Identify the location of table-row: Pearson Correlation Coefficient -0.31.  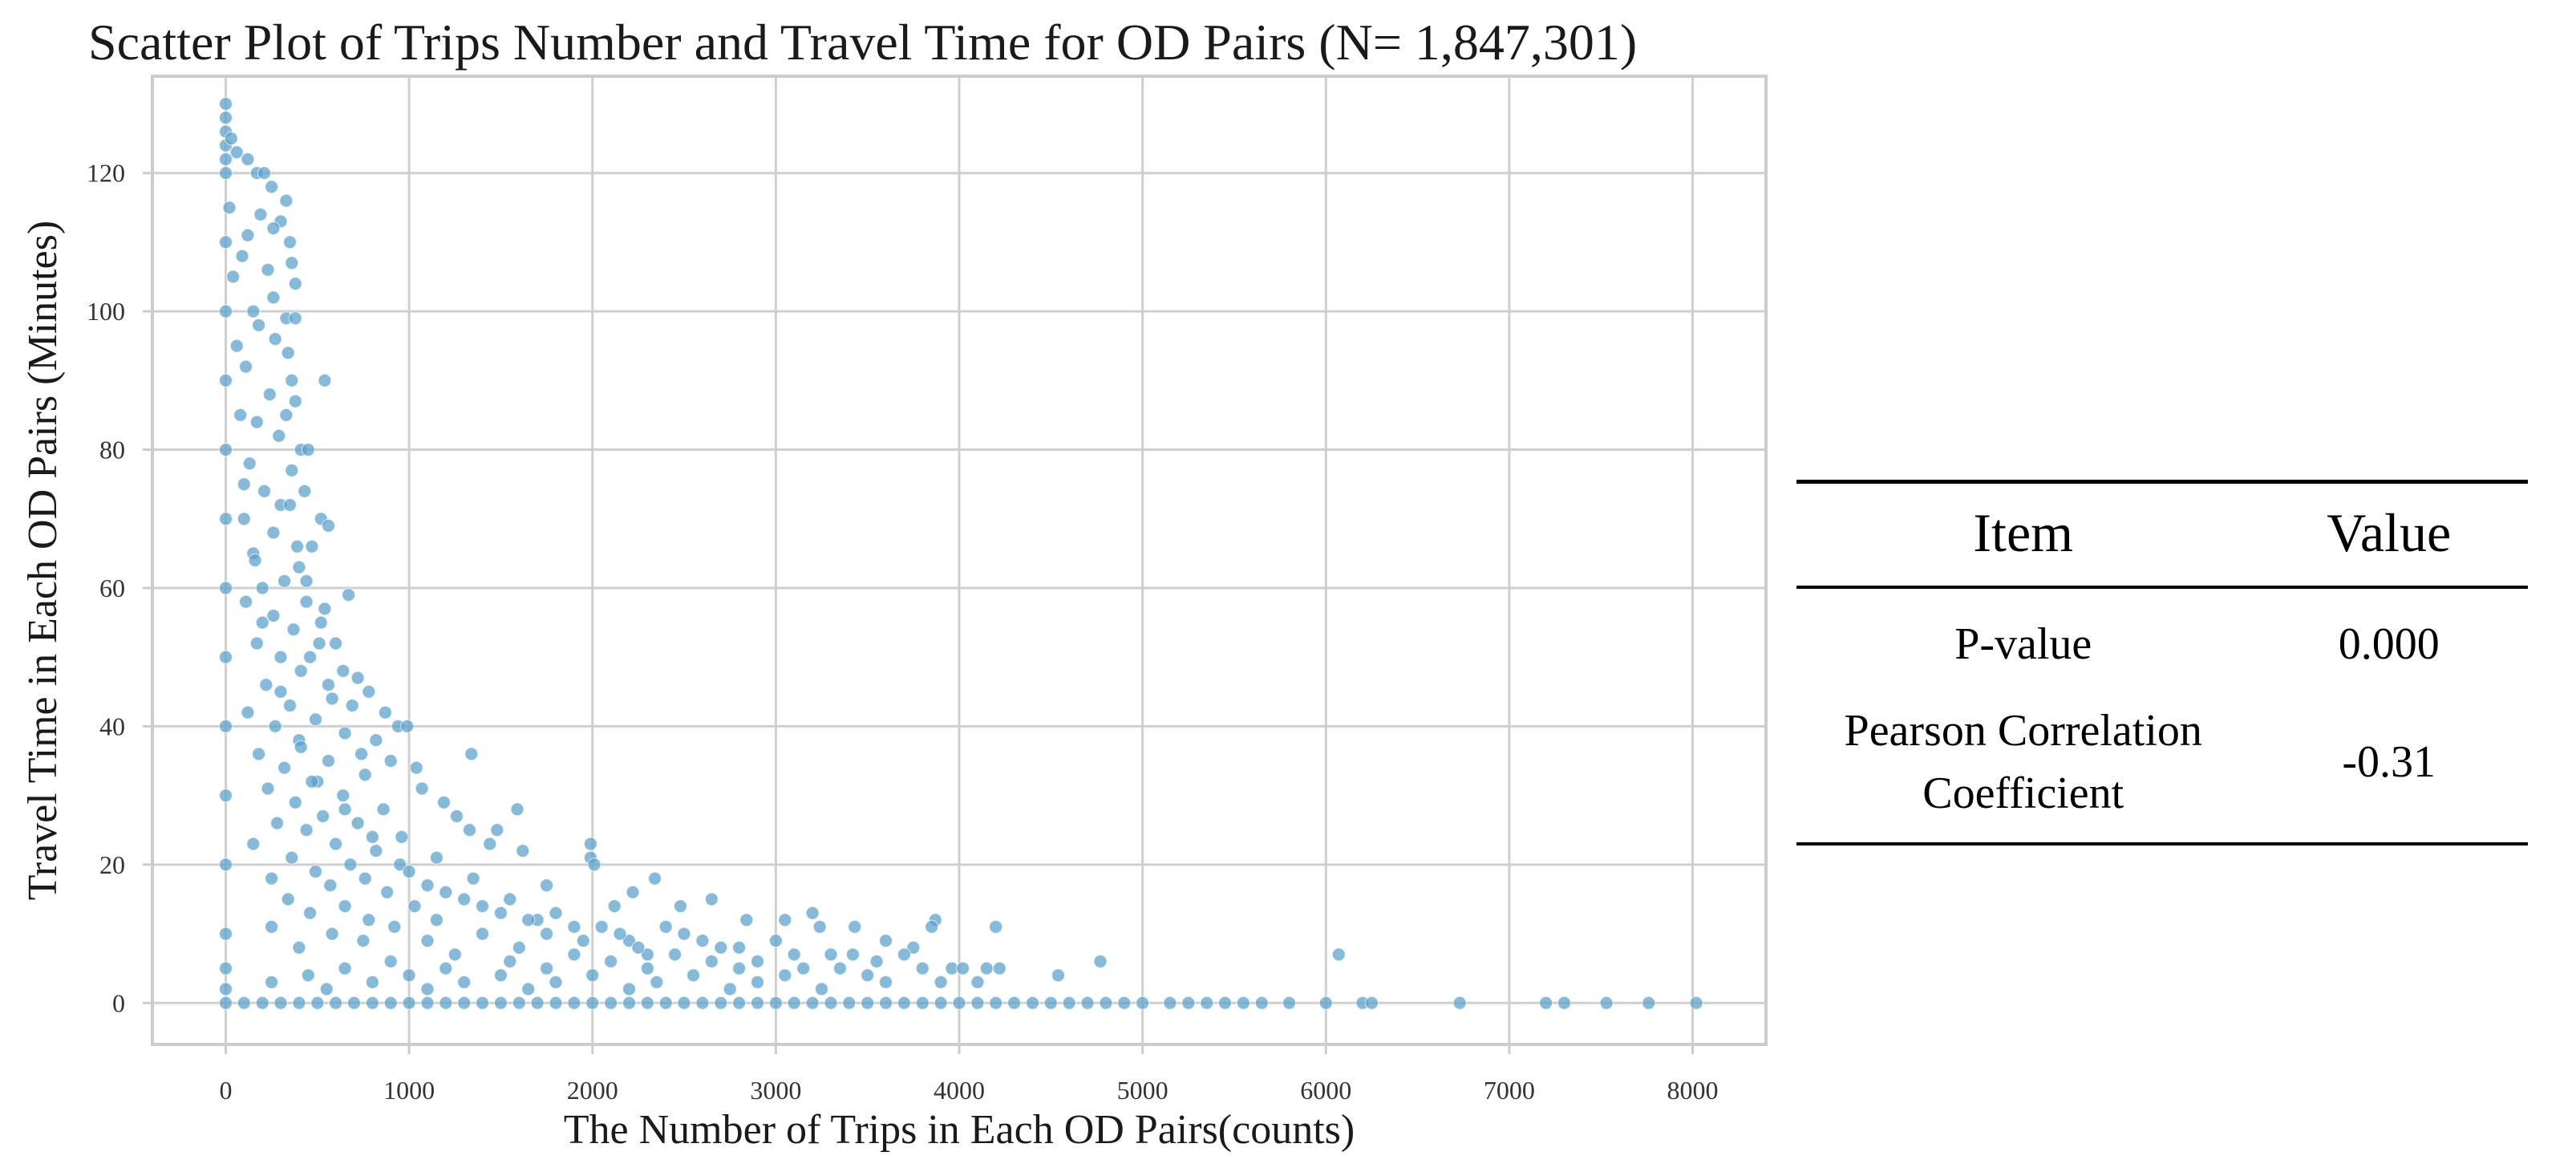
(2162, 768).